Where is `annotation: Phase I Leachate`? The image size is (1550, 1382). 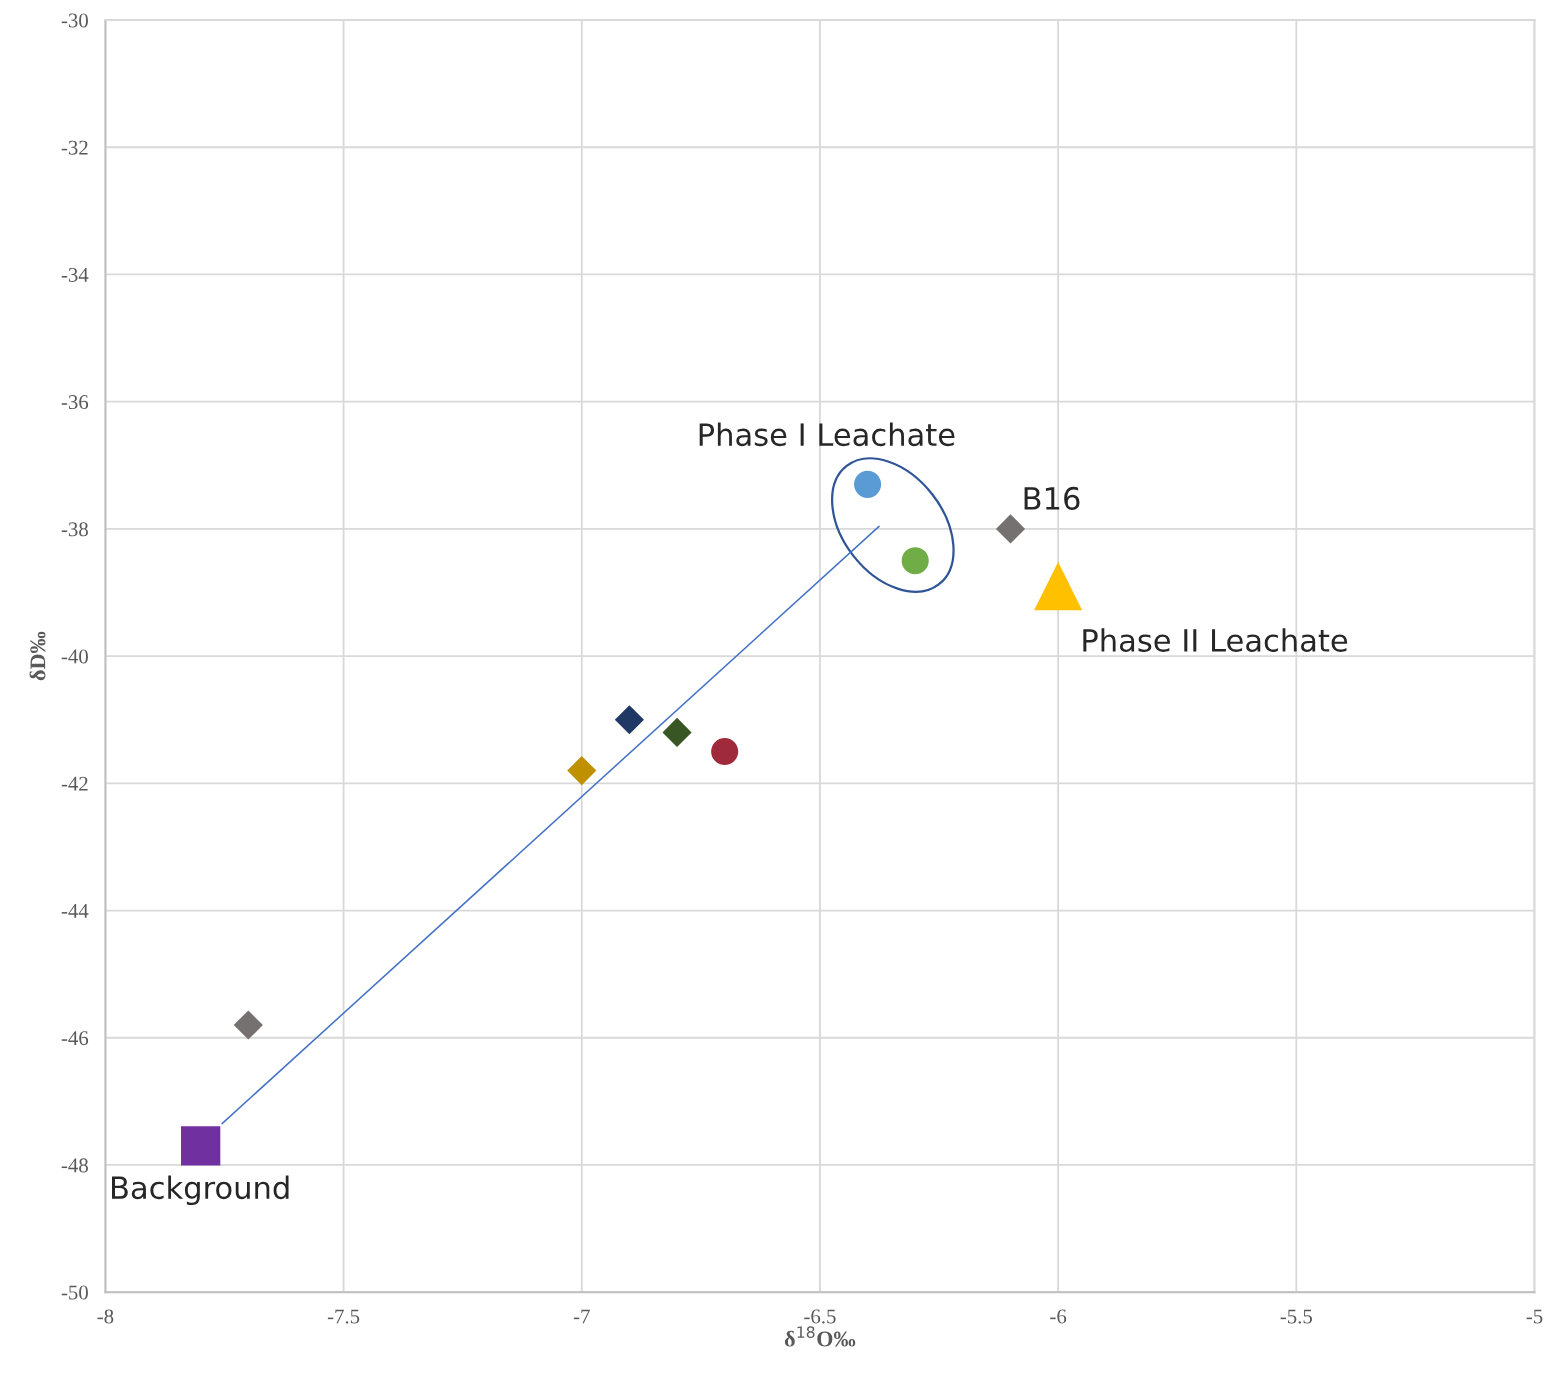 annotation: Phase I Leachate is located at coordinates (827, 434).